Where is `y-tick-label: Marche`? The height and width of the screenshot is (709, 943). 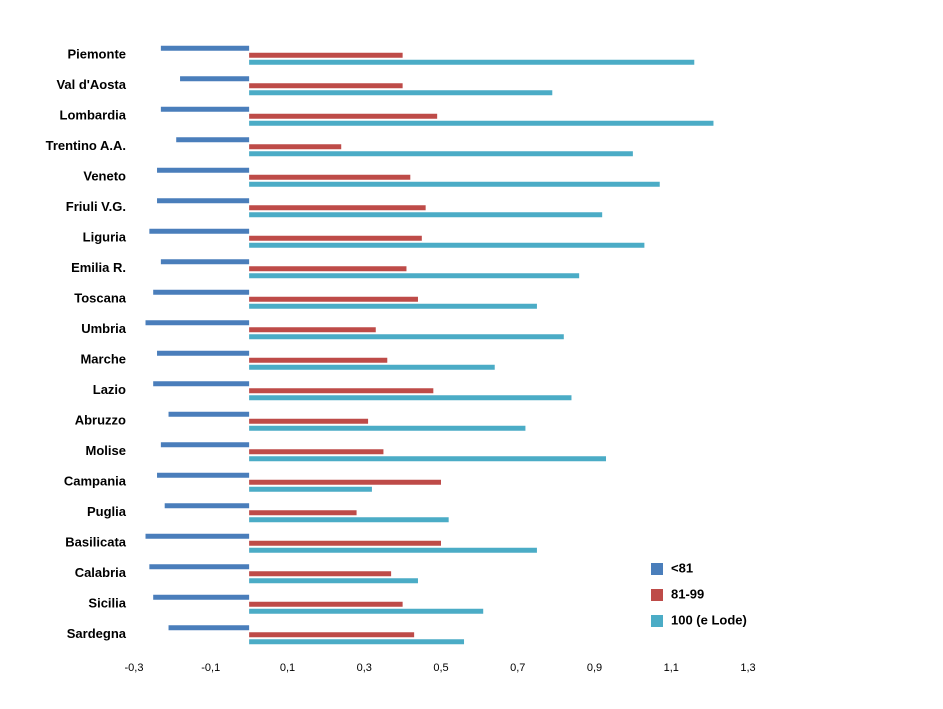 y-tick-label: Marche is located at coordinates (103, 359).